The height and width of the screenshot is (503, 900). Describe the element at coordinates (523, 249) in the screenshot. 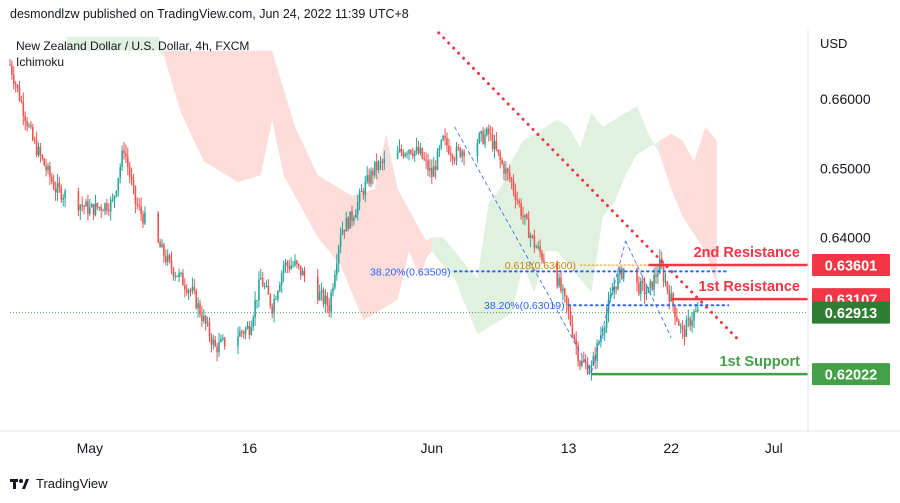

I see `fib-swing-line` at that location.